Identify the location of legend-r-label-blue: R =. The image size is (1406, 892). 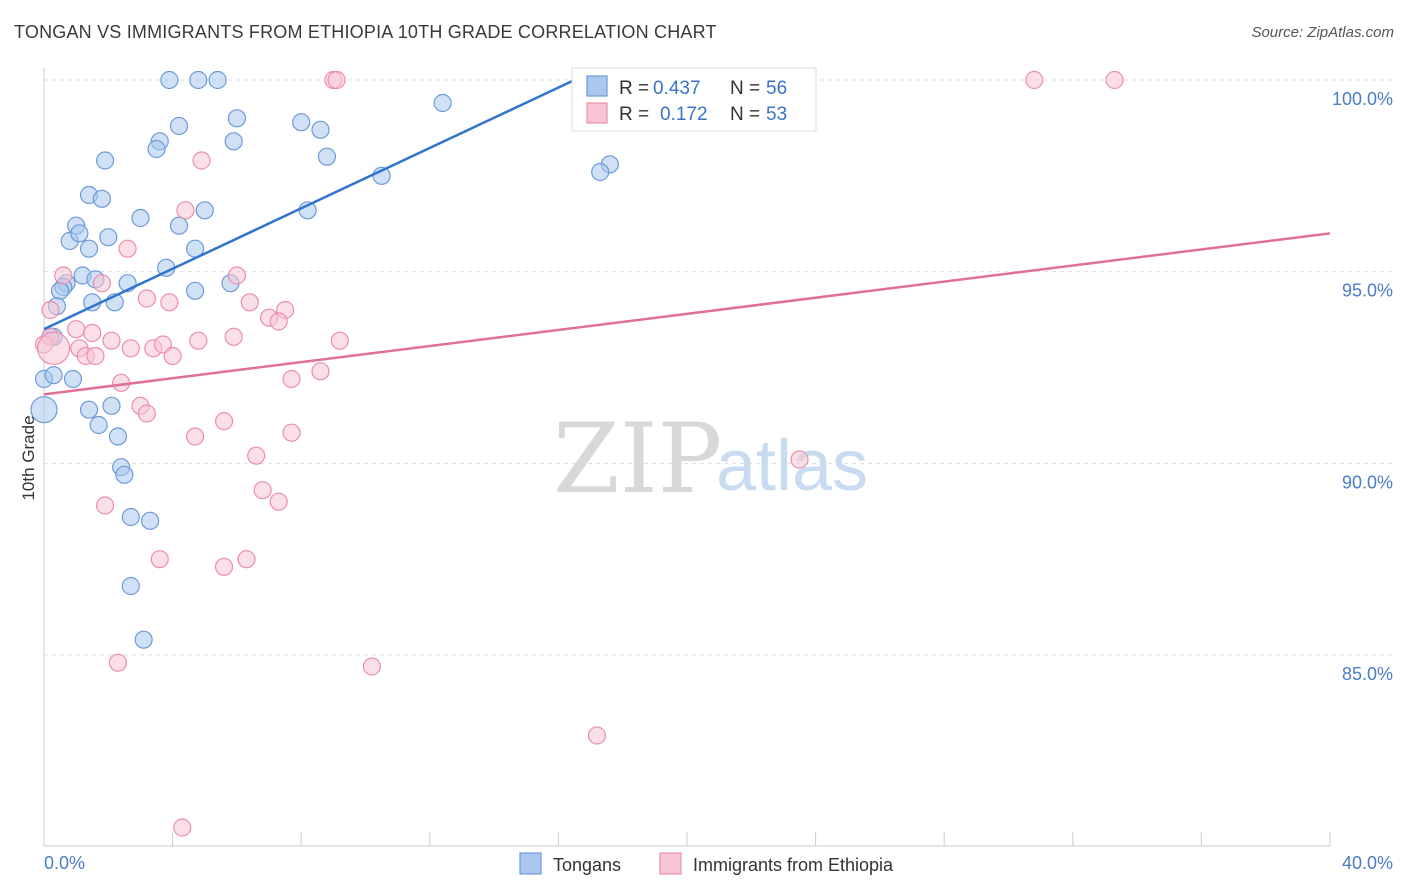
(634, 88).